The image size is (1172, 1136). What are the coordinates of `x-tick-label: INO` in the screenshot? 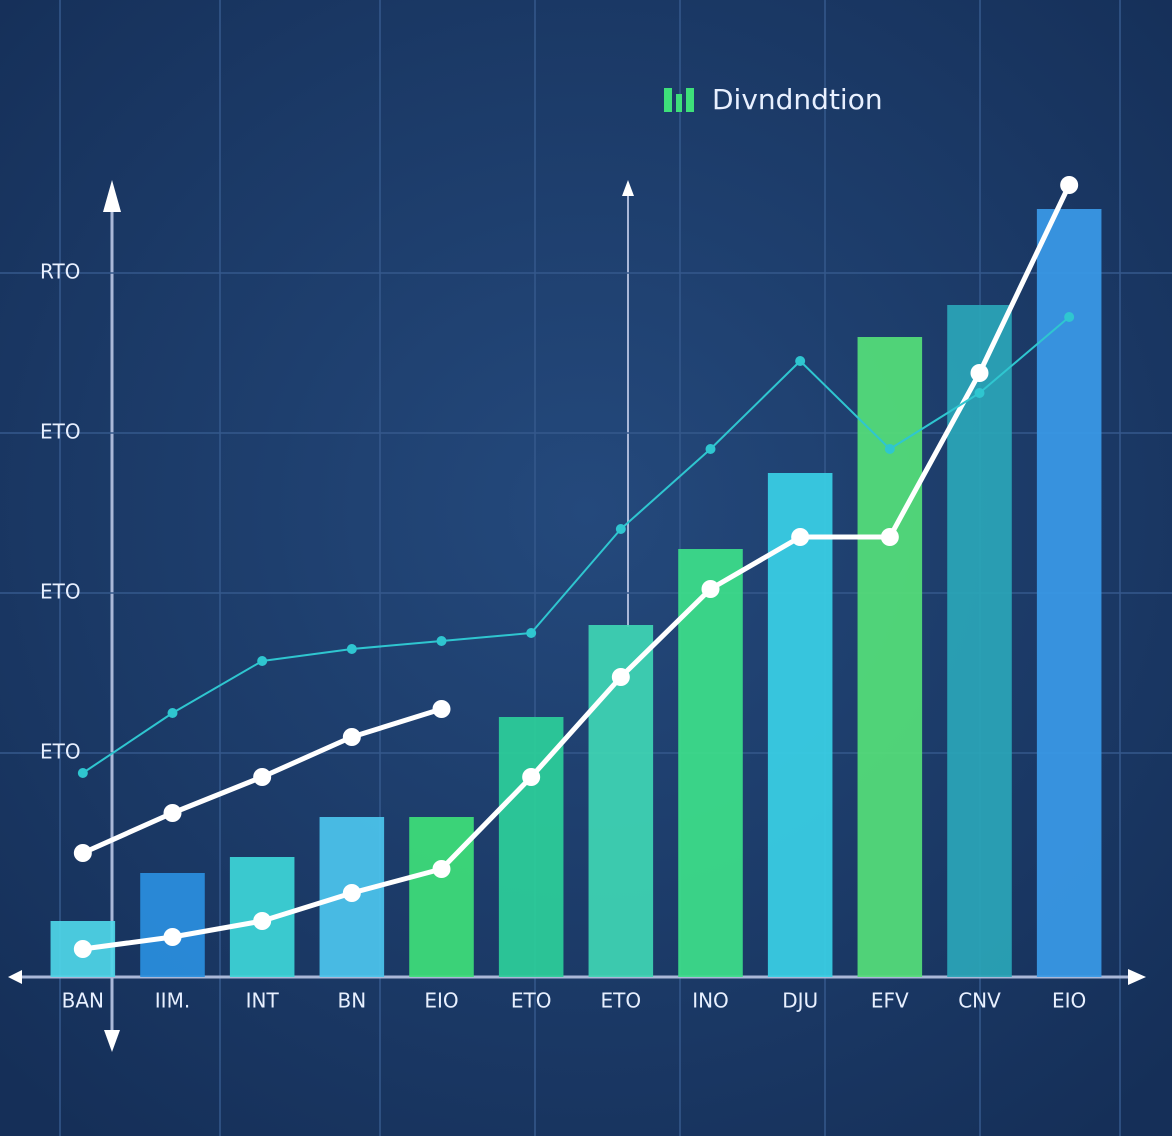 It's located at (710, 1001).